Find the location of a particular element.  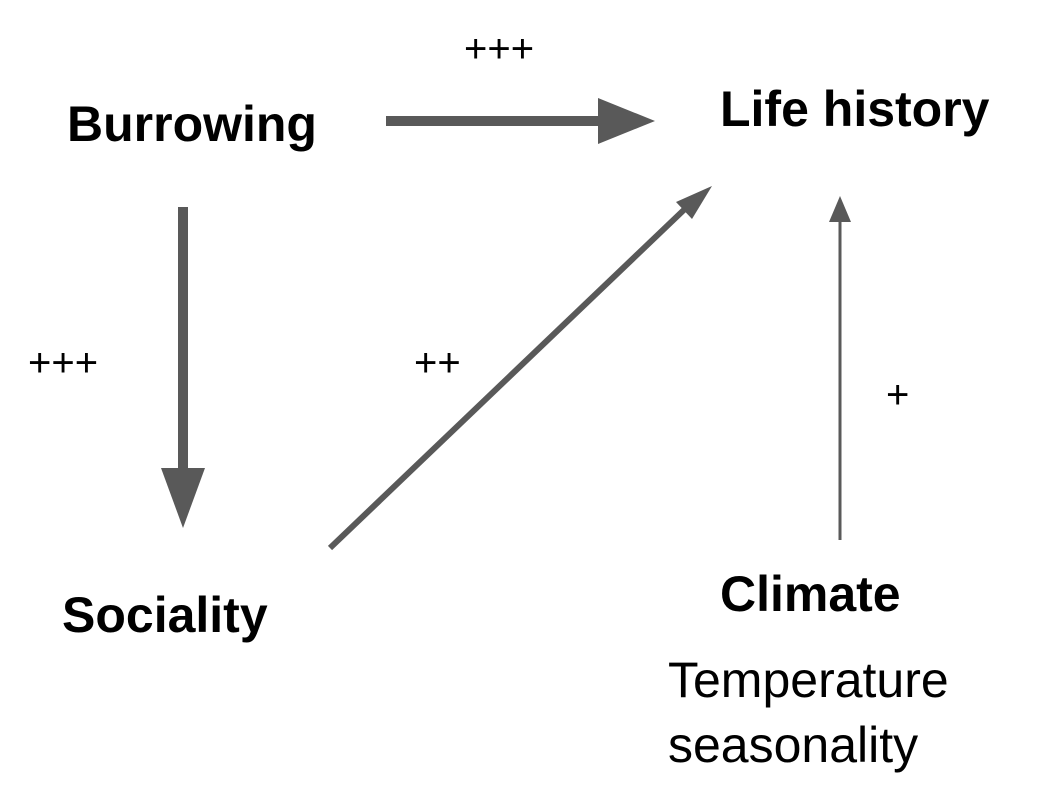

node-burrowing: Burrowing is located at coordinates (192, 124).